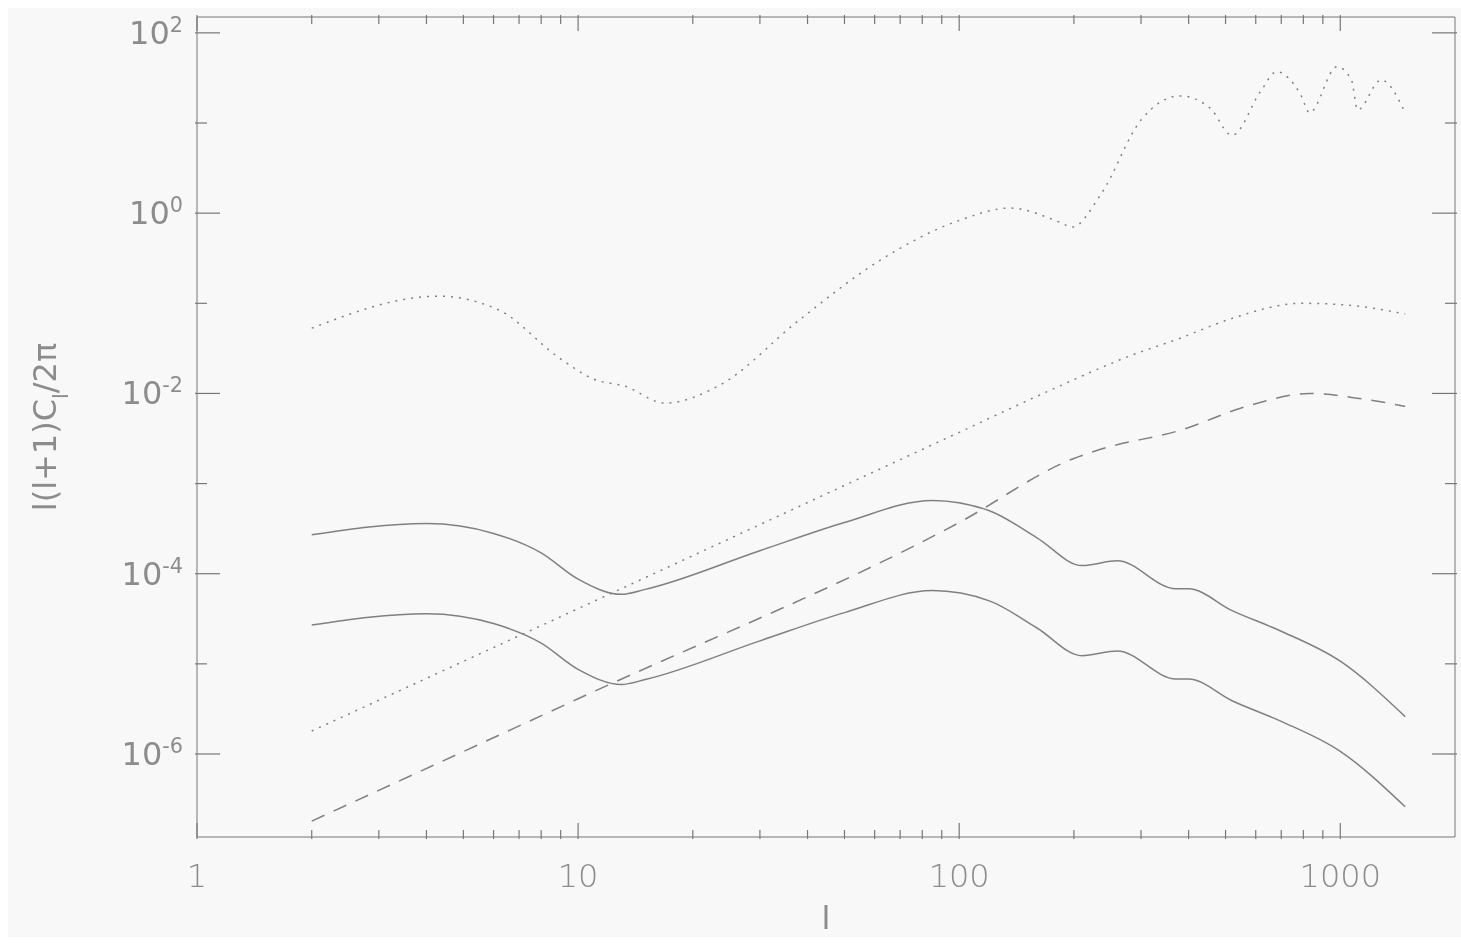 This screenshot has height=945, width=1461. I want to click on x-tick-label: 10, so click(578, 876).